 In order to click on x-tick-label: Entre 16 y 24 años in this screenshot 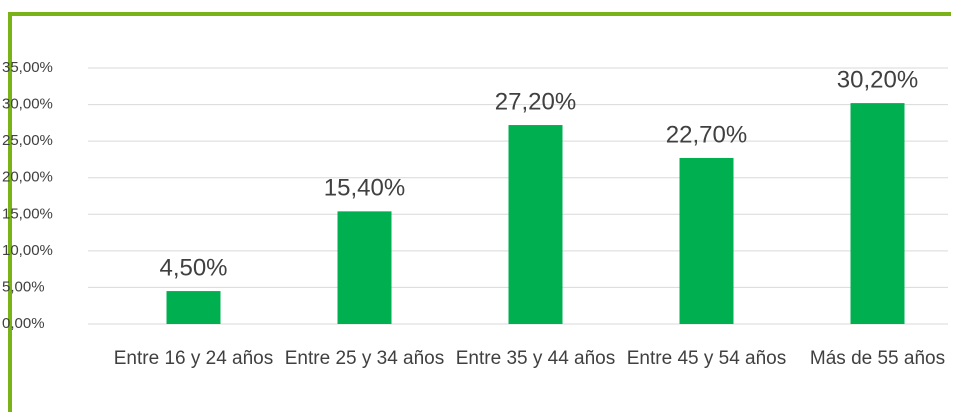, I will do `click(193, 358)`.